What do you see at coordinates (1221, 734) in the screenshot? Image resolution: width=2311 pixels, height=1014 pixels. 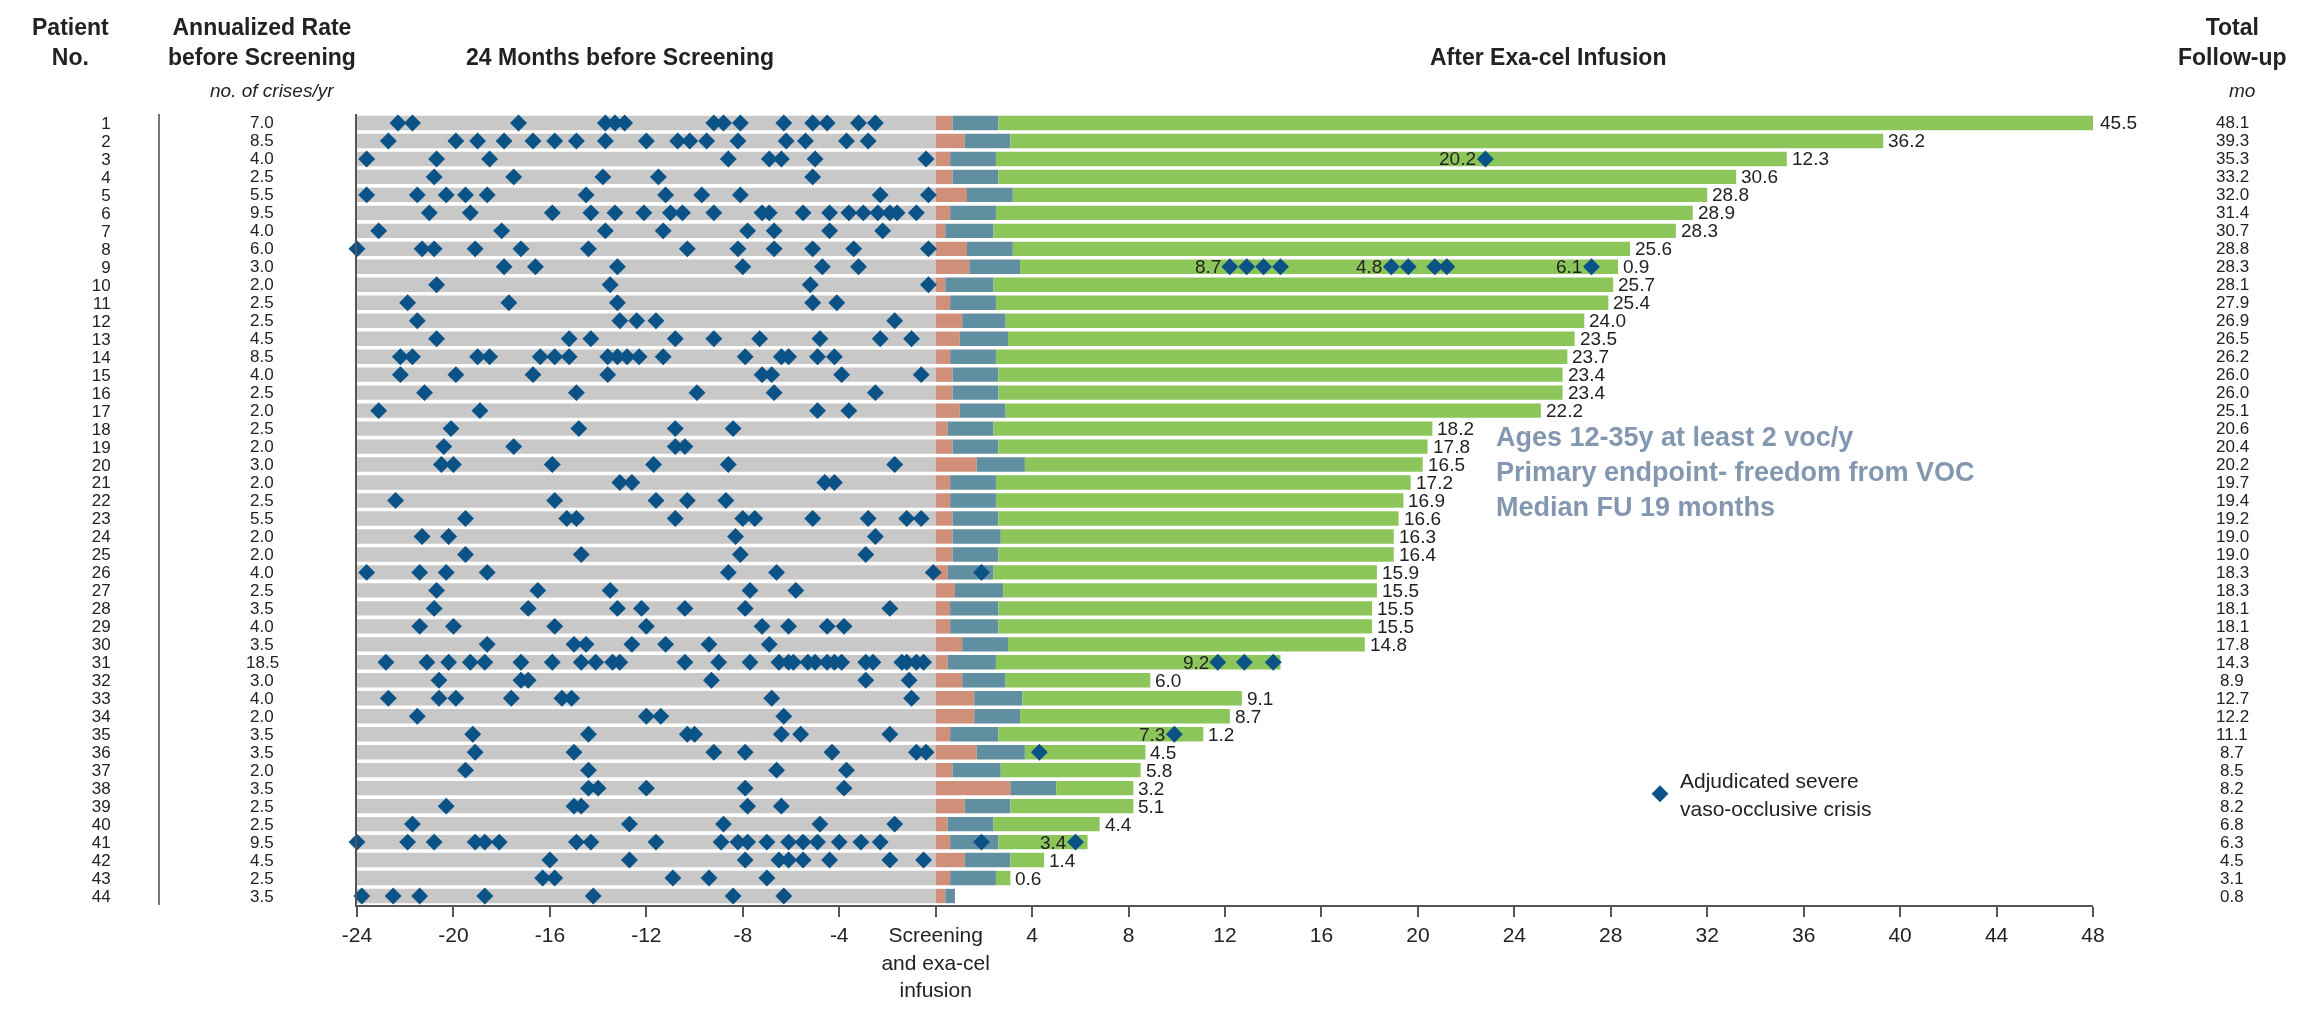 I see `annotation: 1.2` at bounding box center [1221, 734].